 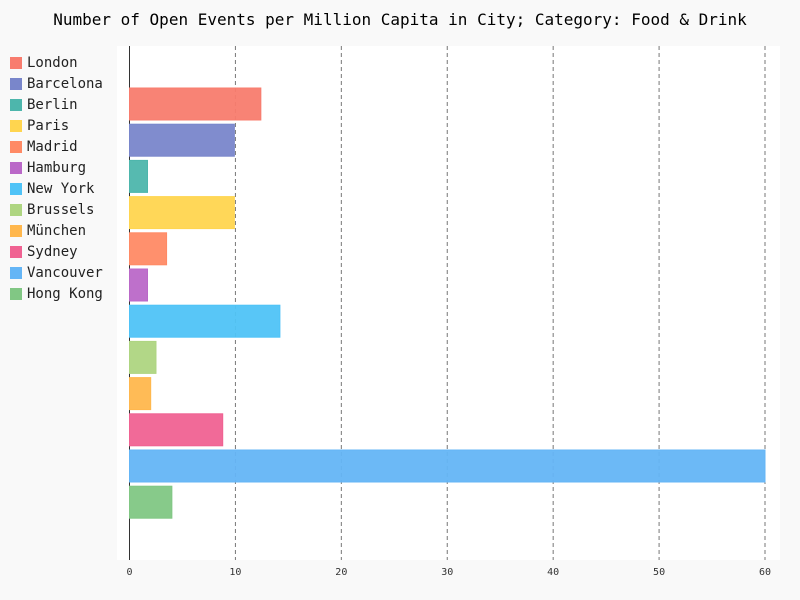 What do you see at coordinates (182, 140) in the screenshot?
I see `bar-barcelona` at bounding box center [182, 140].